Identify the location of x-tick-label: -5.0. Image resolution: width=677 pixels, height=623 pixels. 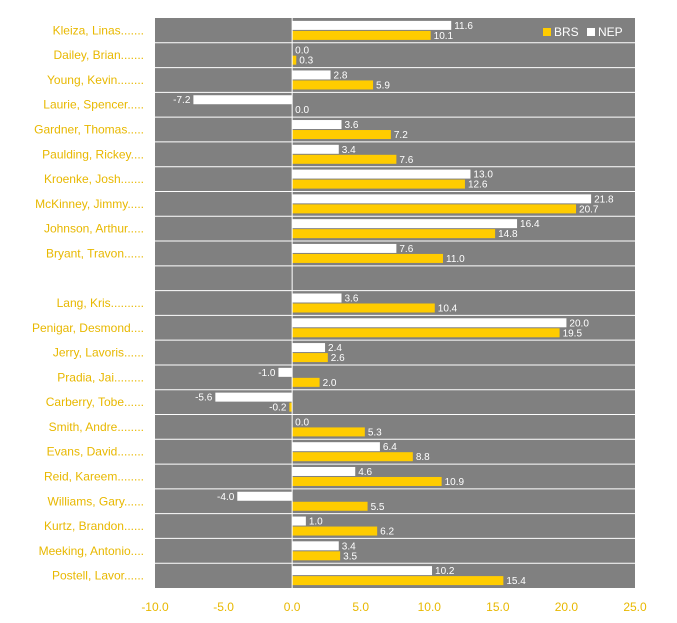
(223, 607).